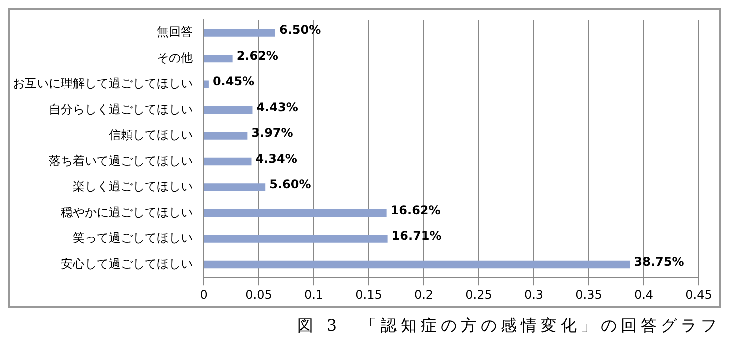 The width and height of the screenshot is (729, 342). I want to click on data-label: 5.60%, so click(291, 185).